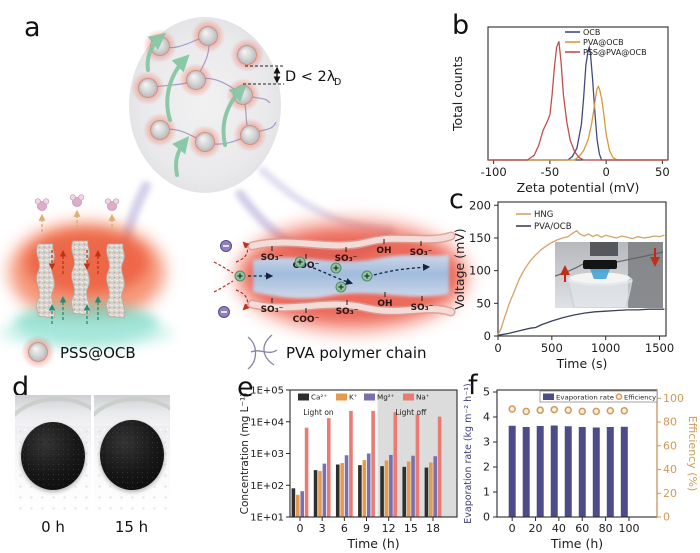 This screenshot has width=700, height=553. I want to click on water-vapor-molecules, so click(77, 202).